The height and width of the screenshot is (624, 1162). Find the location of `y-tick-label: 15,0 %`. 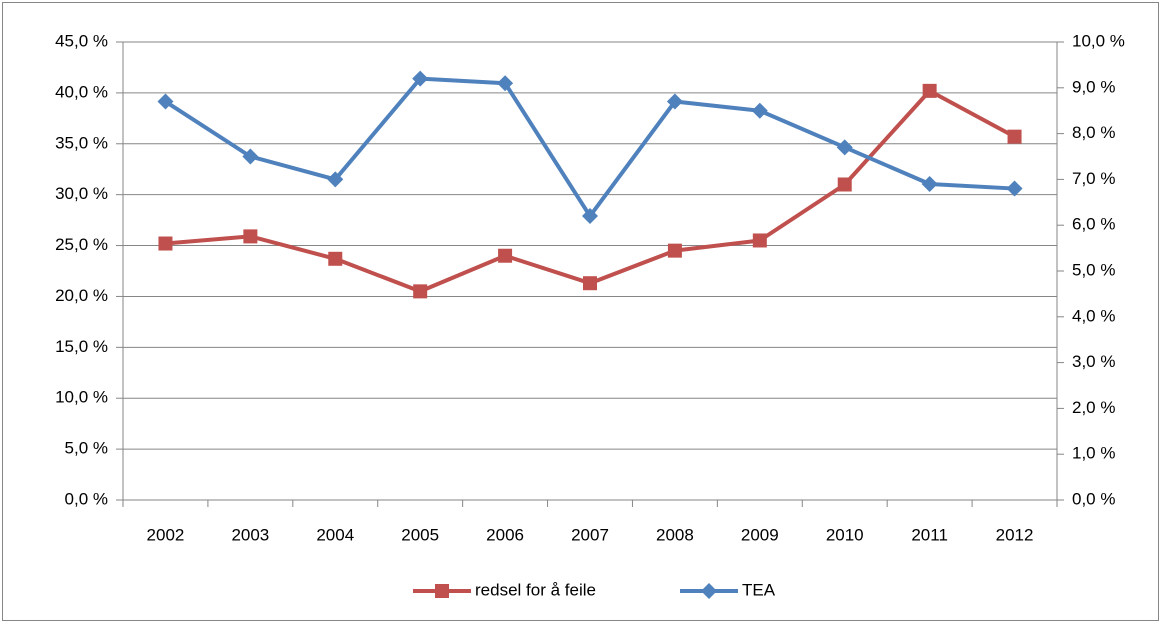

y-tick-label: 15,0 % is located at coordinates (81, 346).